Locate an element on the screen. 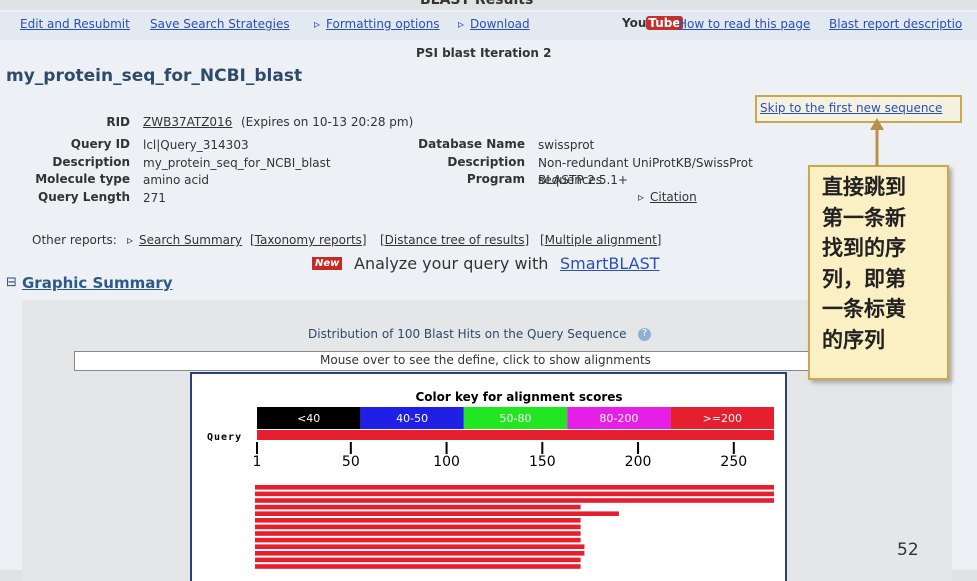  report-link: [Distance tree of results] is located at coordinates (455, 240).